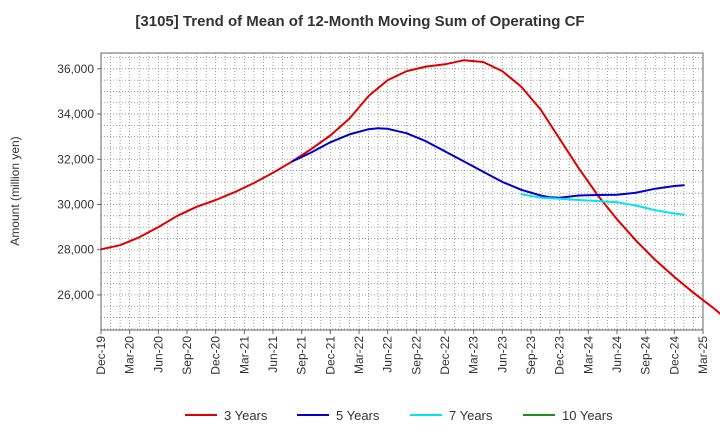  Describe the element at coordinates (330, 355) in the screenshot. I see `x-tick-label: Dec-21` at that location.